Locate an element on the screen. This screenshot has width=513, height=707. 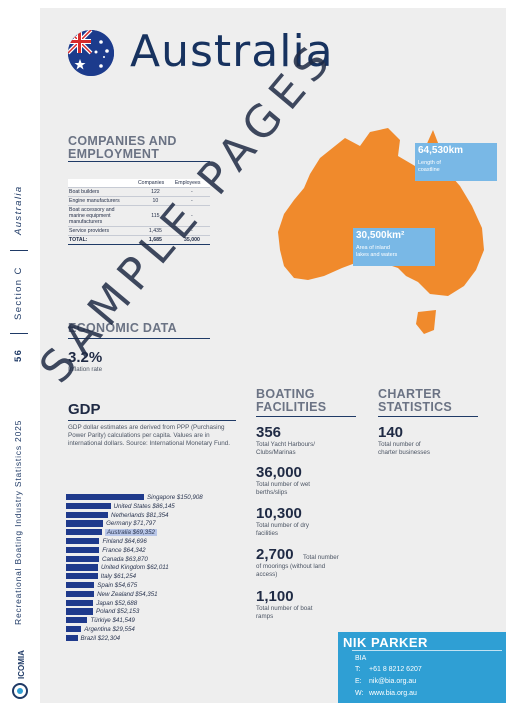
gdp-bar-argentina is located at coordinates (74, 629).